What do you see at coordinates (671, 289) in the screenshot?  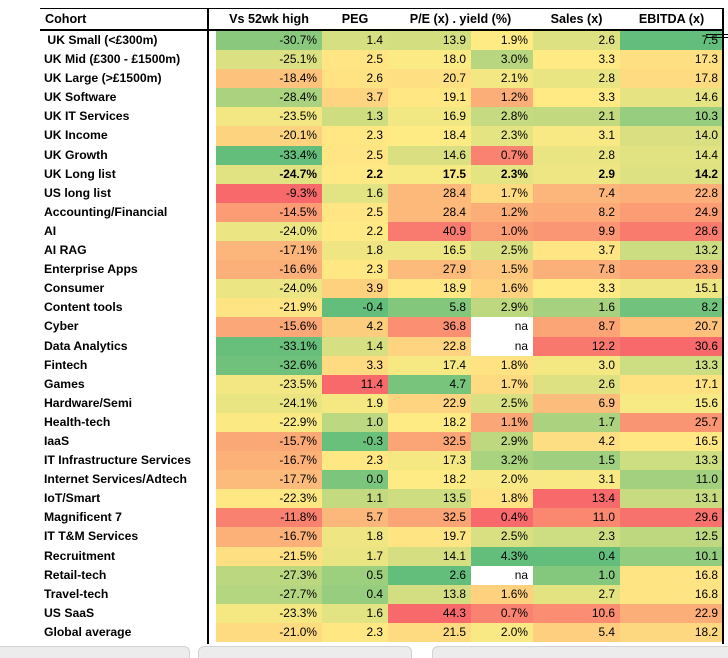 I see `value-cell-ebitda-x-: 15.1` at bounding box center [671, 289].